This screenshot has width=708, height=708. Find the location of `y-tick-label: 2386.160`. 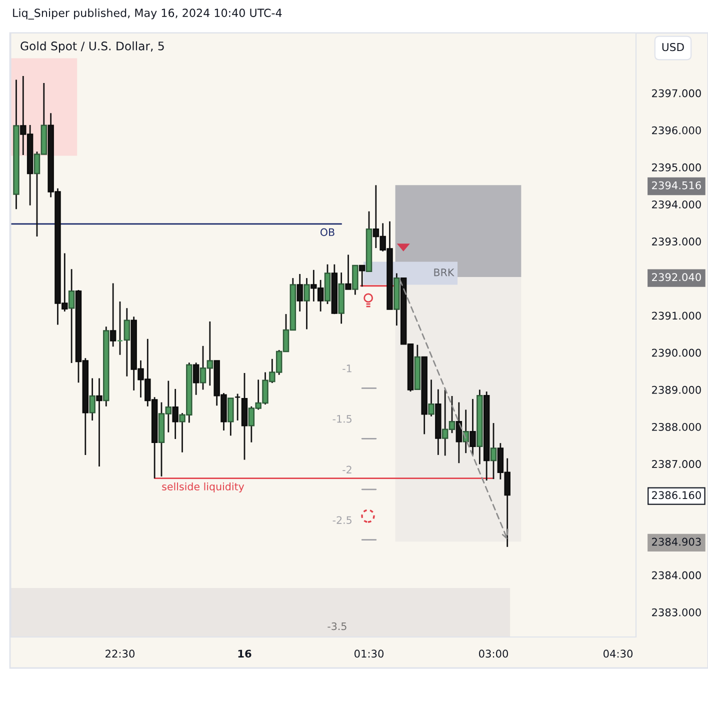

y-tick-label: 2386.160 is located at coordinates (676, 495).